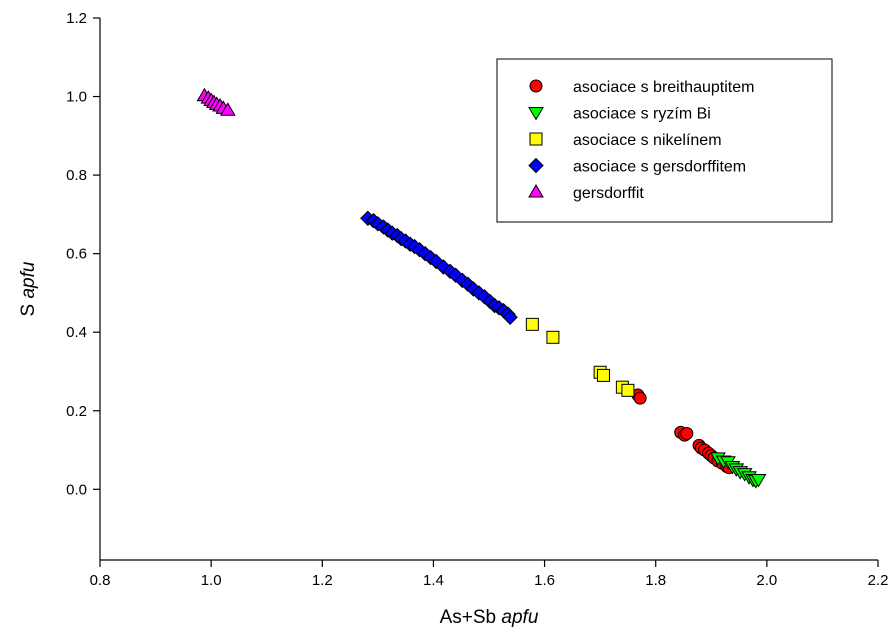 The width and height of the screenshot is (891, 635). What do you see at coordinates (76, 332) in the screenshot?
I see `y-tick-label: 0.4` at bounding box center [76, 332].